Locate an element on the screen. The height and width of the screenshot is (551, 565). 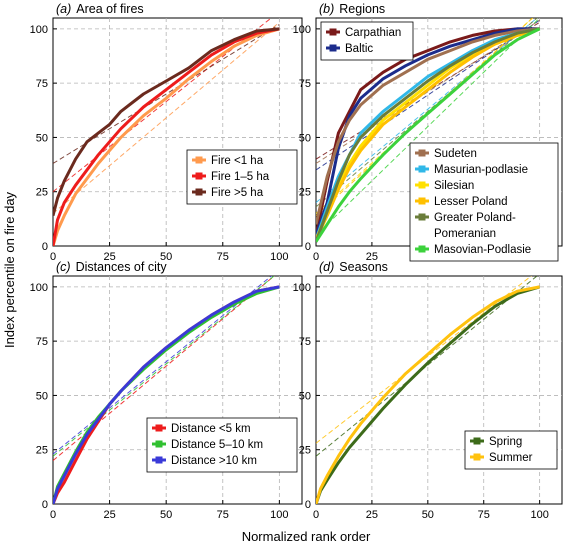
legend-label: Greater Poland-Pomeranian is located at coordinates (475, 226).